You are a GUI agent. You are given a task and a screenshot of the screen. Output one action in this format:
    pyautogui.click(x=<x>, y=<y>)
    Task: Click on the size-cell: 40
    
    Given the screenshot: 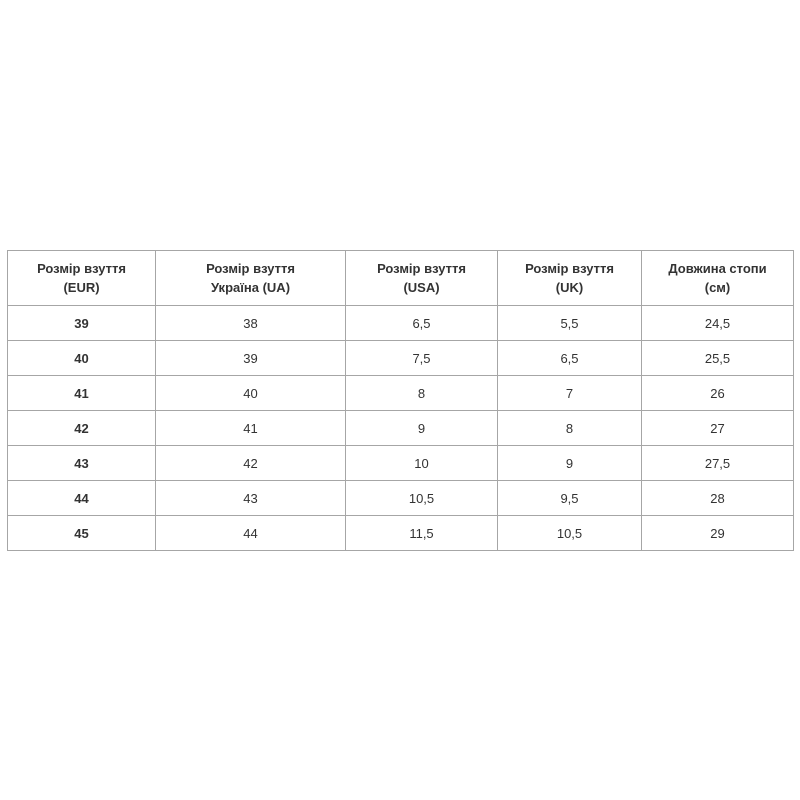 What is the action you would take?
    pyautogui.click(x=250, y=393)
    